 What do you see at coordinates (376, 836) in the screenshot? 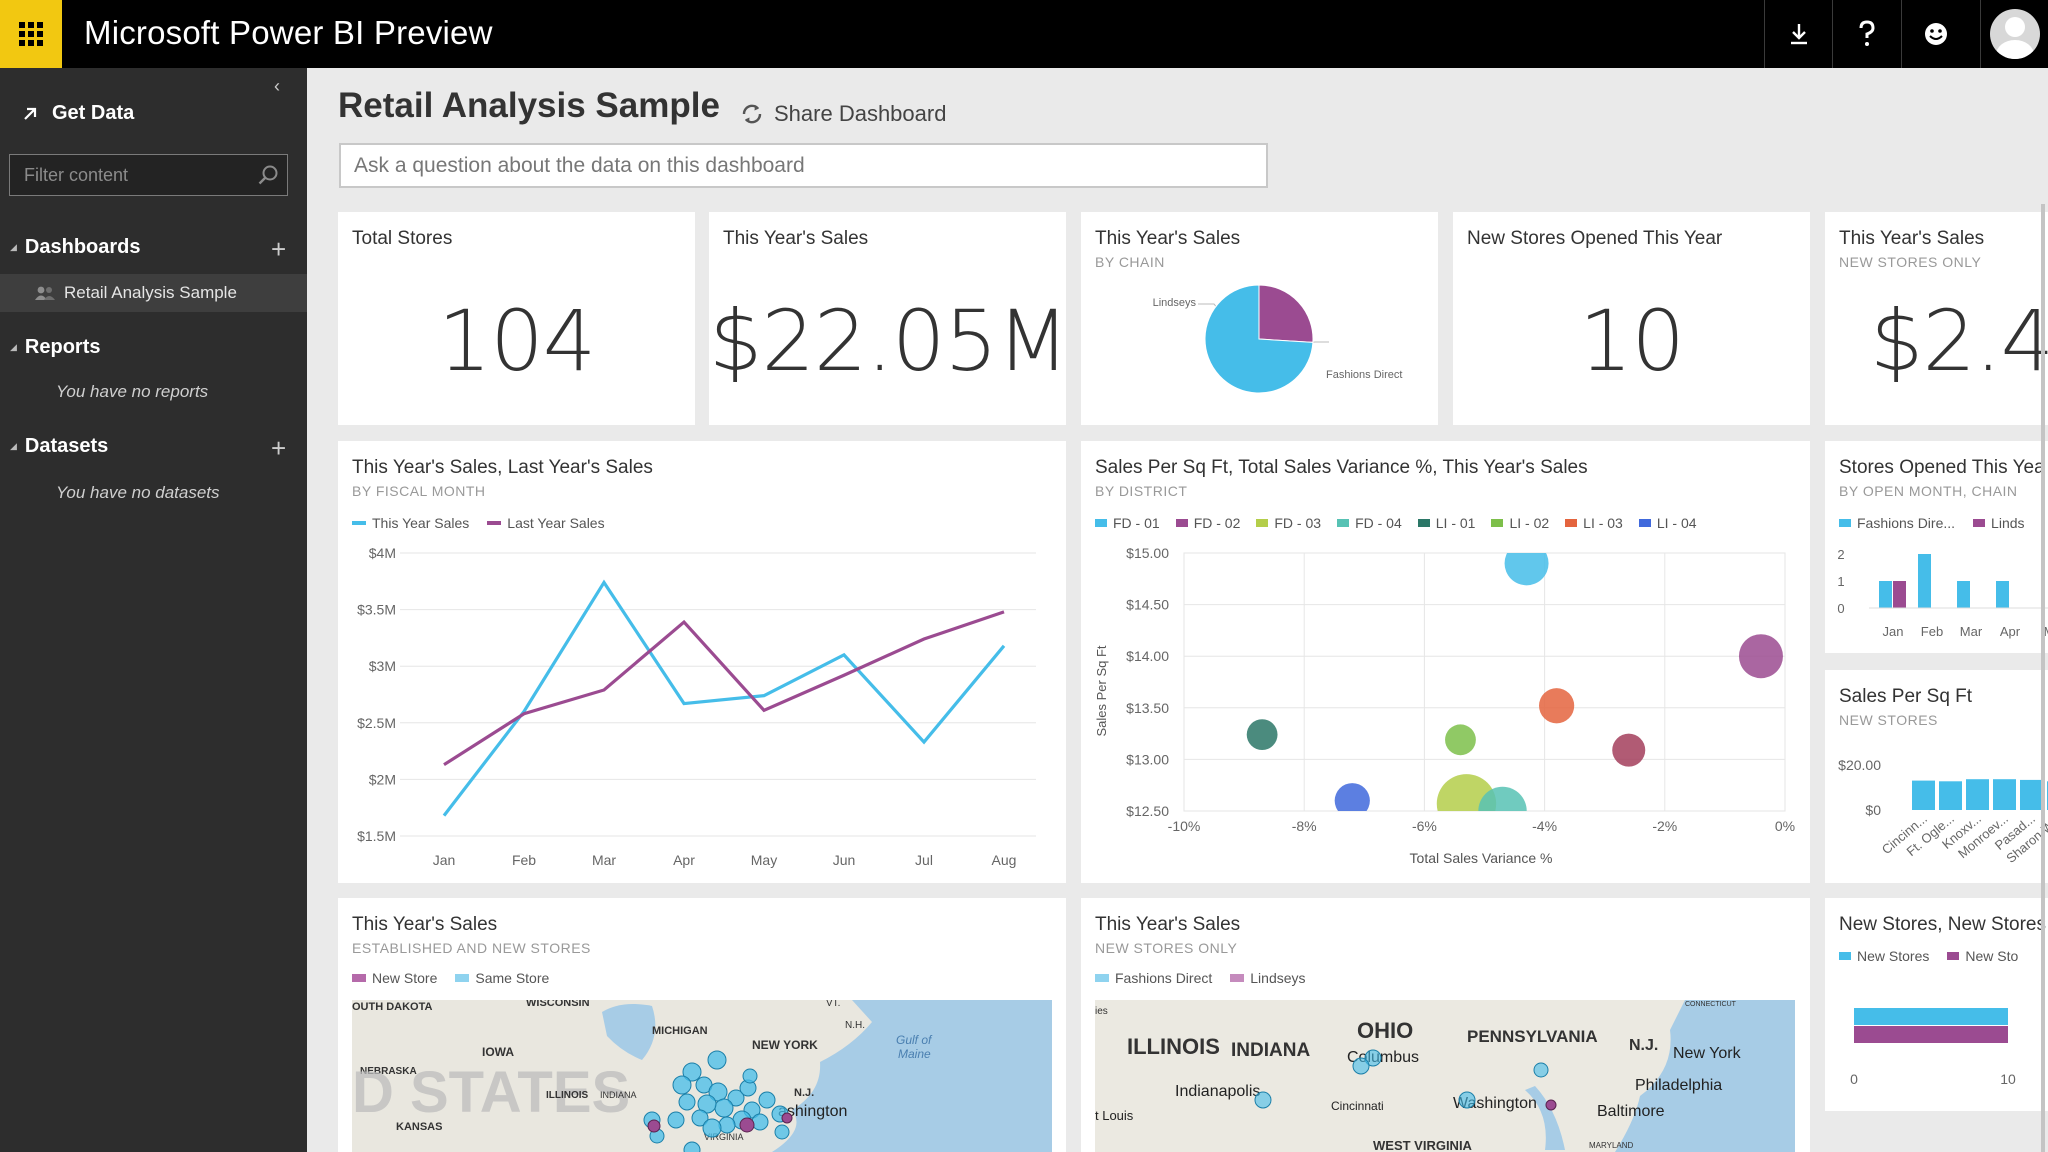
I see `y-tick-label: $1.5M` at bounding box center [376, 836].